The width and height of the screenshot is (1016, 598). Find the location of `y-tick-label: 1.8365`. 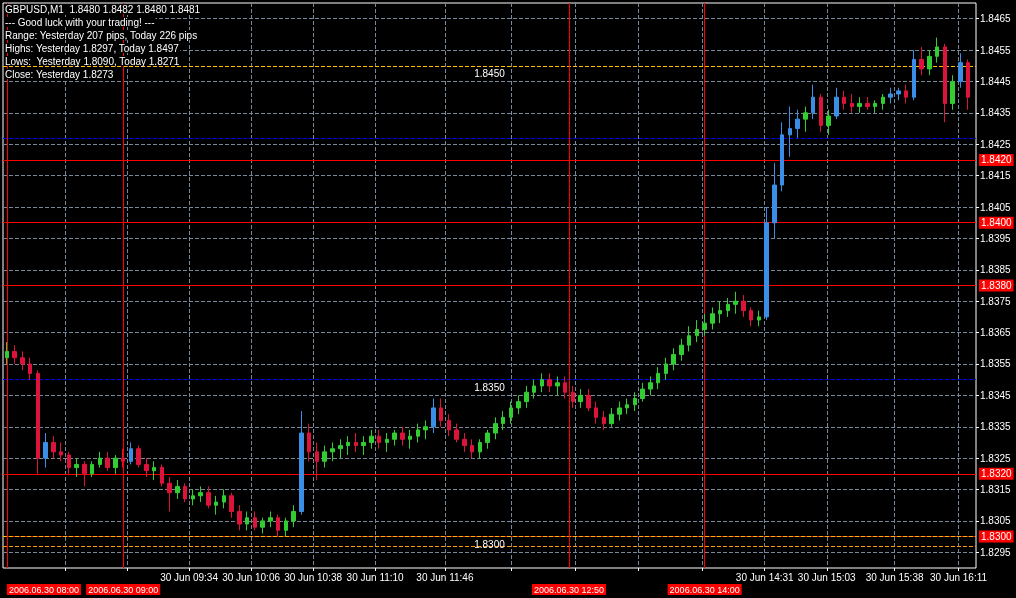

y-tick-label: 1.8365 is located at coordinates (996, 333).